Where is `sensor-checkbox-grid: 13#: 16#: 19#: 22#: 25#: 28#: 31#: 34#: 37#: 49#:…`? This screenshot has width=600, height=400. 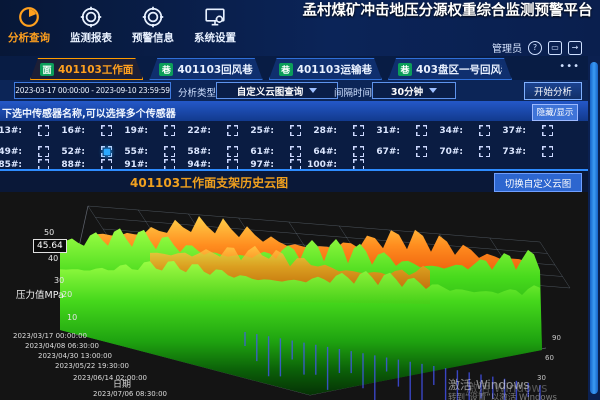
sensor-checkbox-grid: 13#: 16#: 19#: 22#: 25#: 28#: 31#: 34#: 37#: 49#:… is located at coordinates (300, 145).